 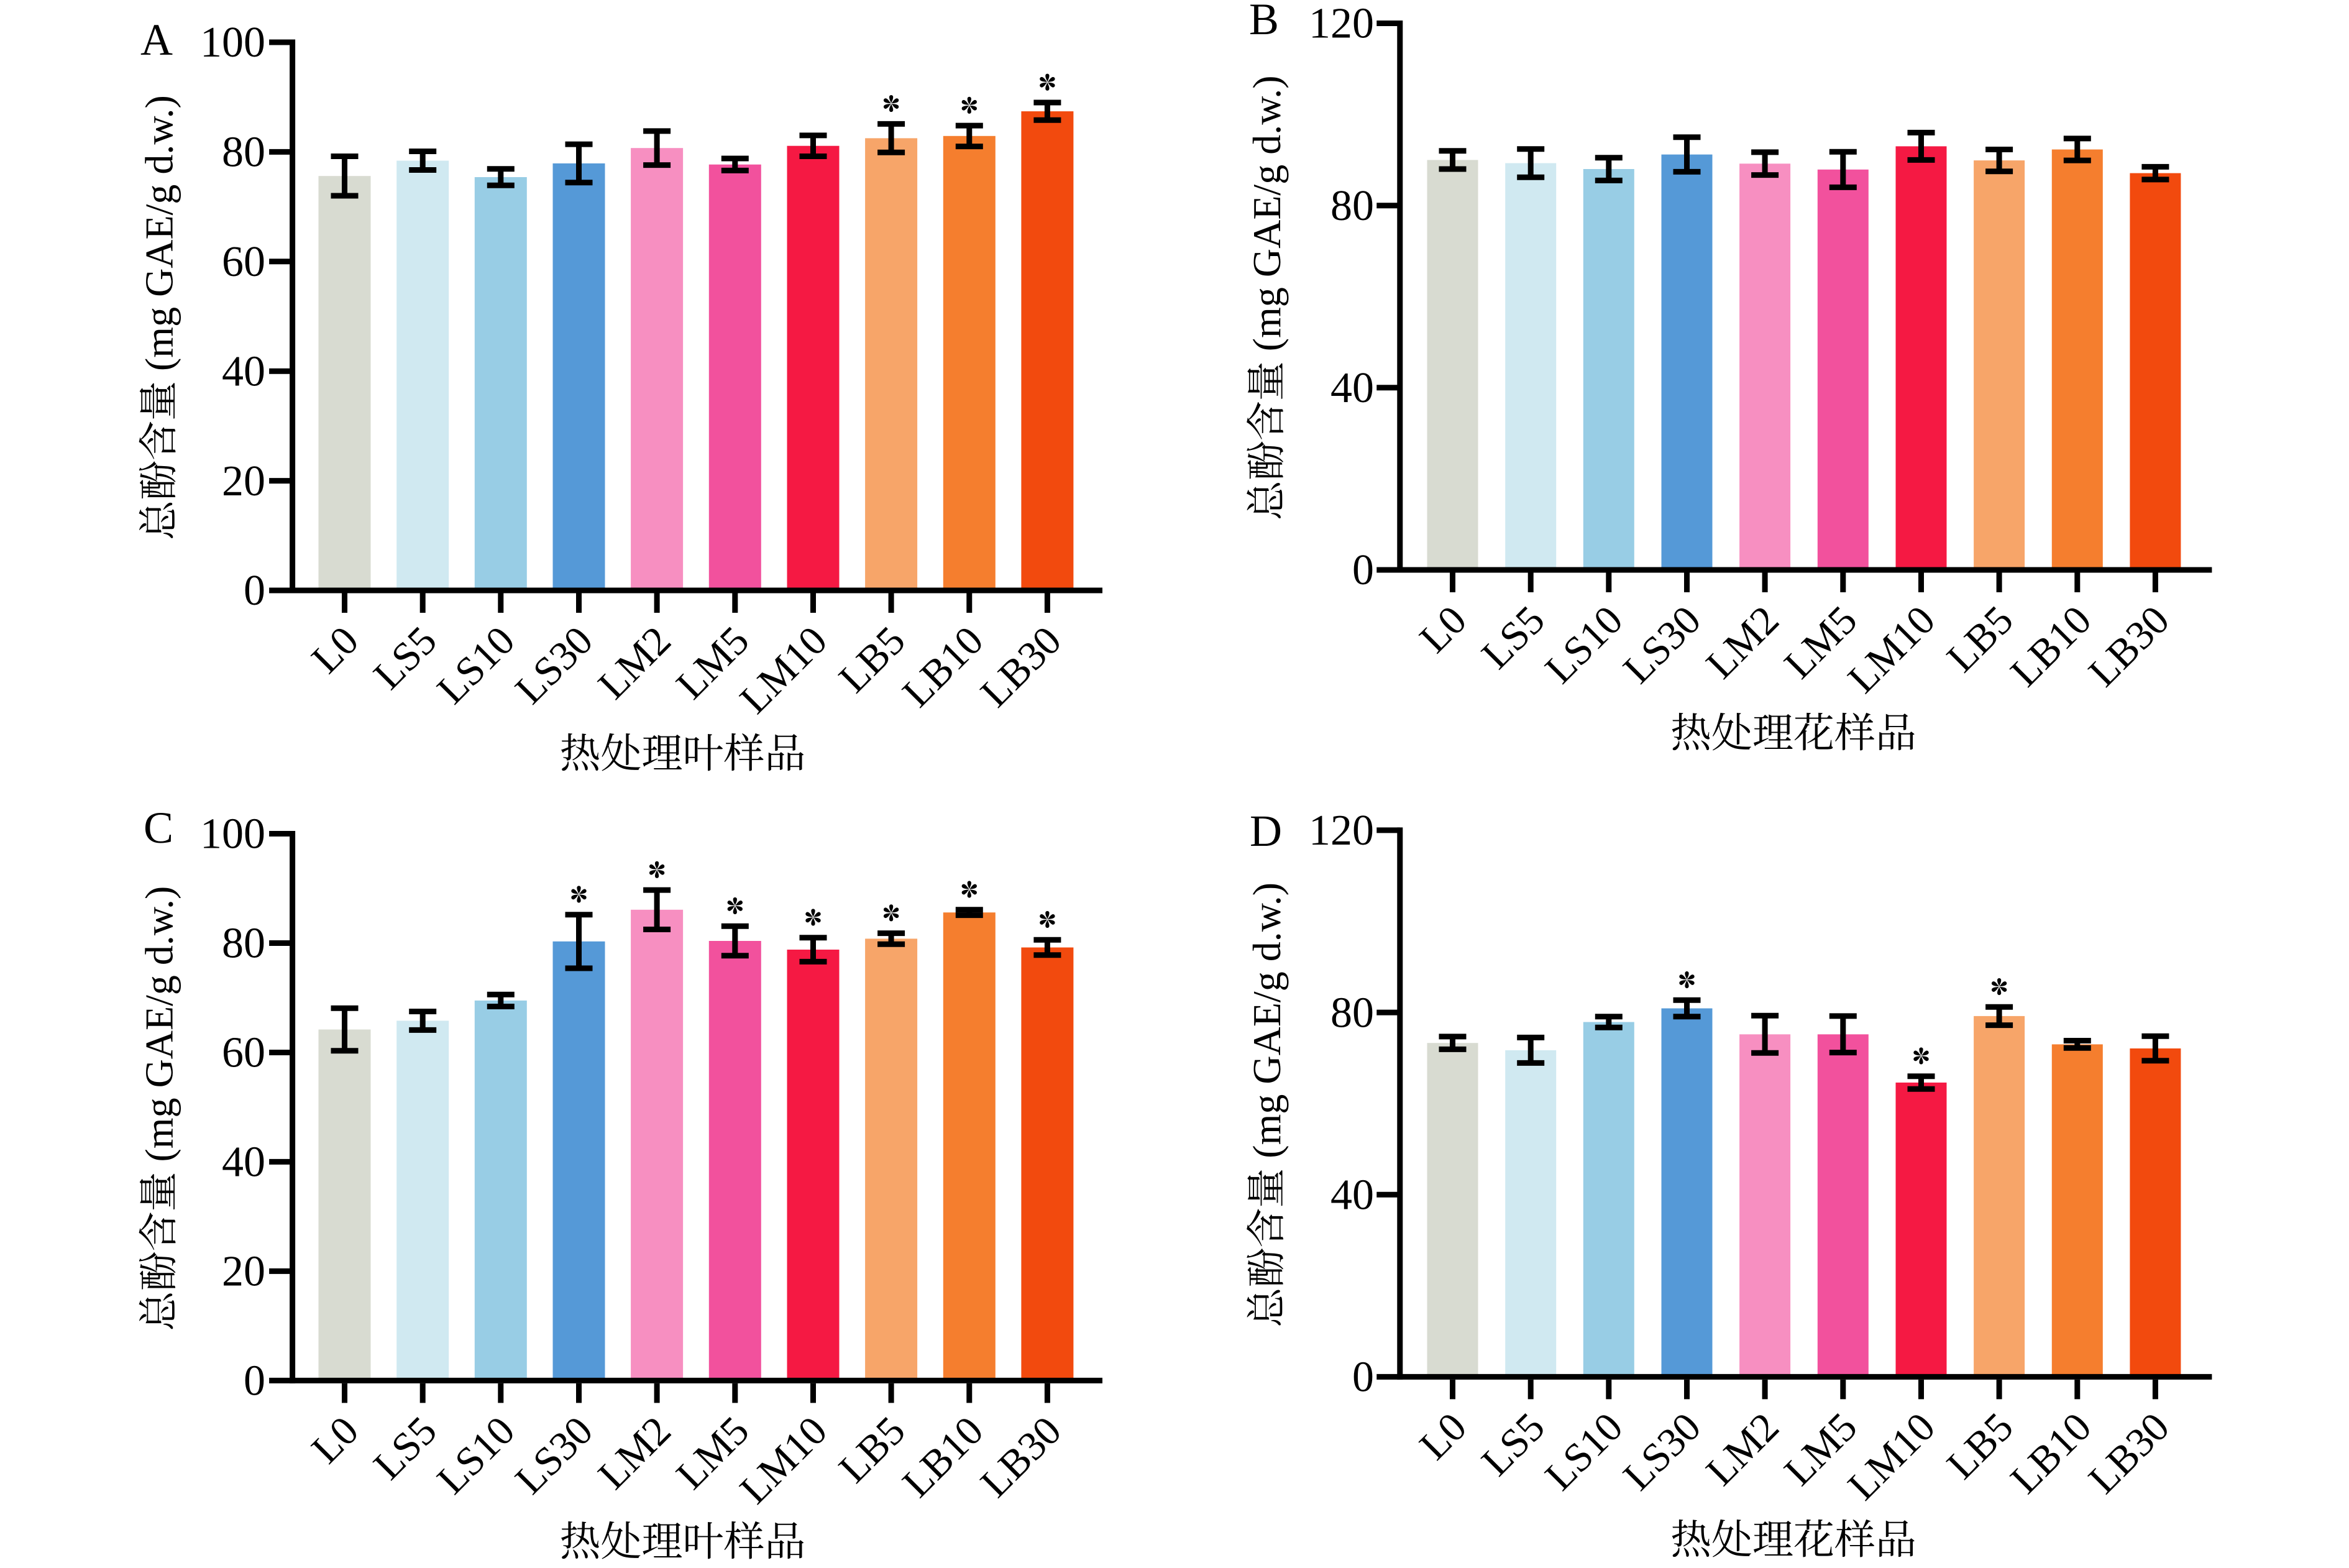 I want to click on svg-text: B, so click(x=1264, y=22).